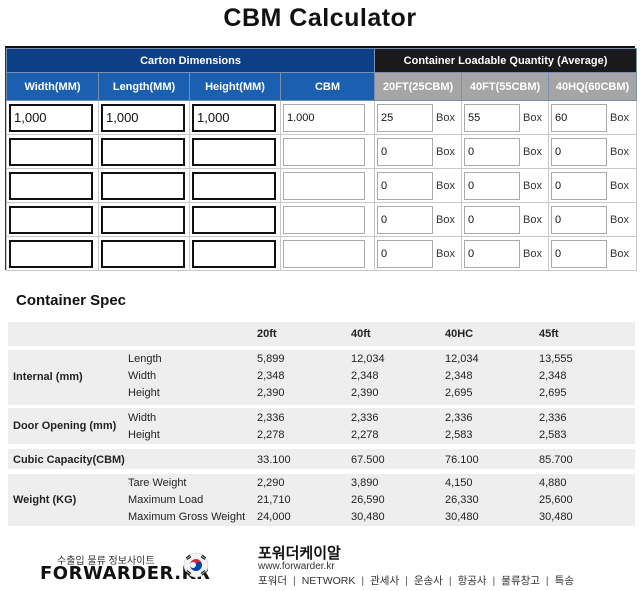  I want to click on spec-value: 30,480, so click(368, 517).